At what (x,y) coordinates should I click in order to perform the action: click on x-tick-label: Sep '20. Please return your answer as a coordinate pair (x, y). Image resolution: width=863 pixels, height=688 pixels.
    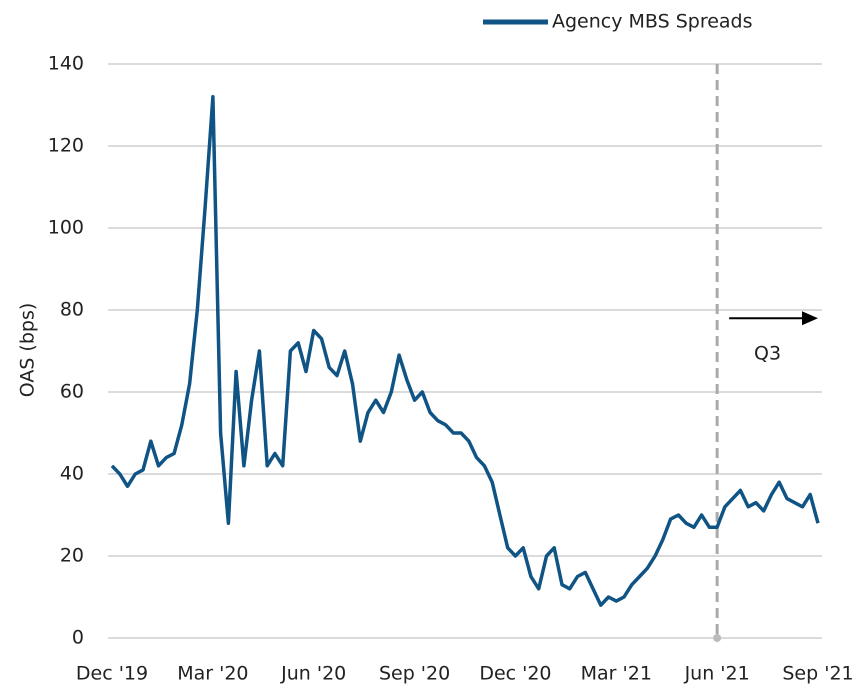
    Looking at the image, I should click on (414, 674).